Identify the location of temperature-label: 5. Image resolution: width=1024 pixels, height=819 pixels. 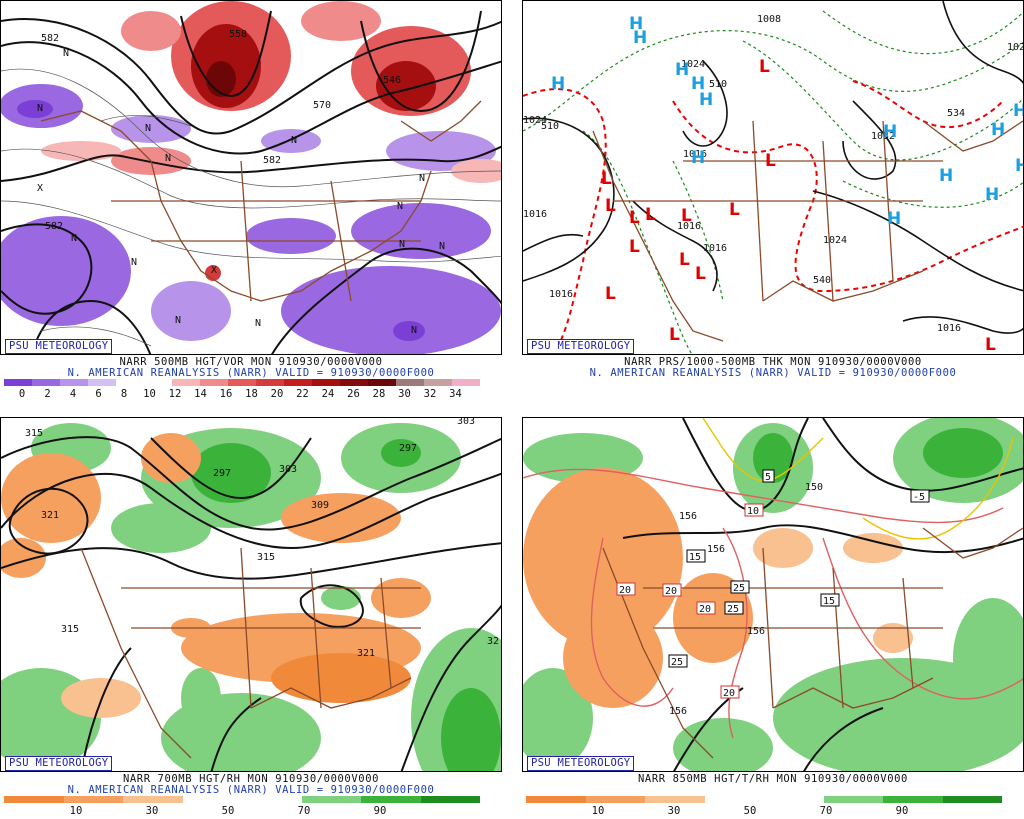
(768, 477).